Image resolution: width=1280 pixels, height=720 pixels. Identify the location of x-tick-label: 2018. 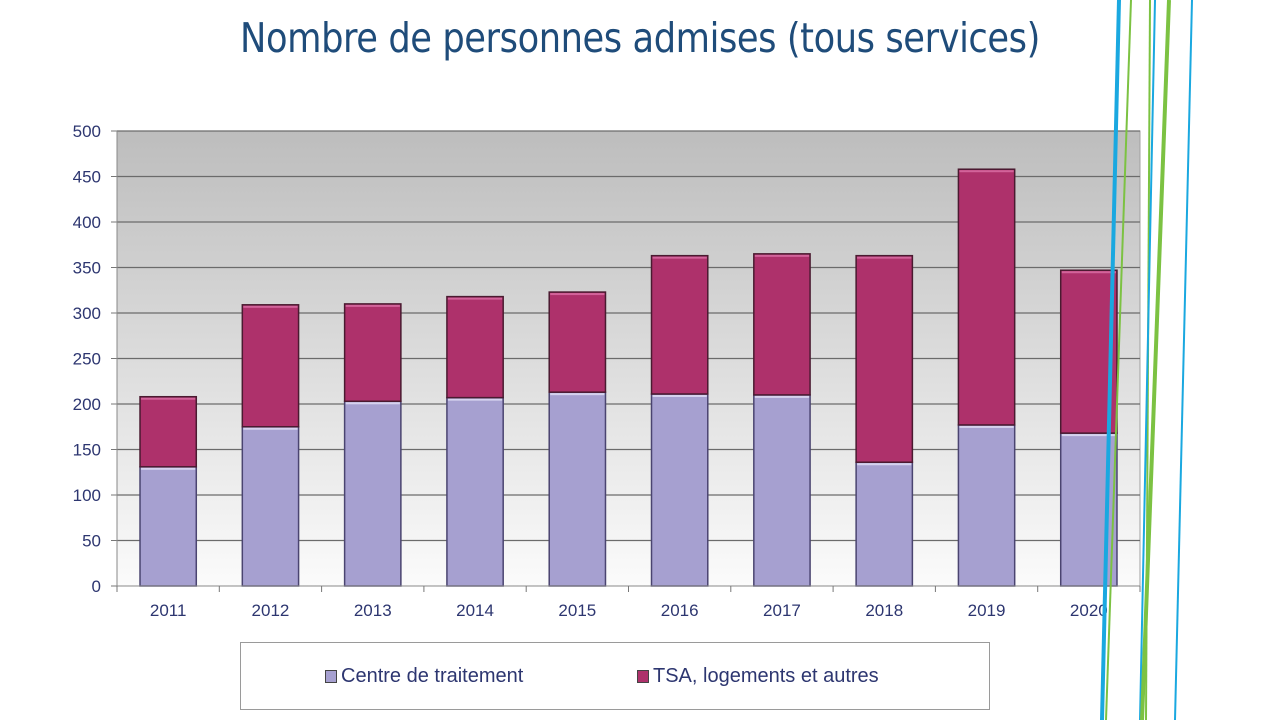
(884, 610).